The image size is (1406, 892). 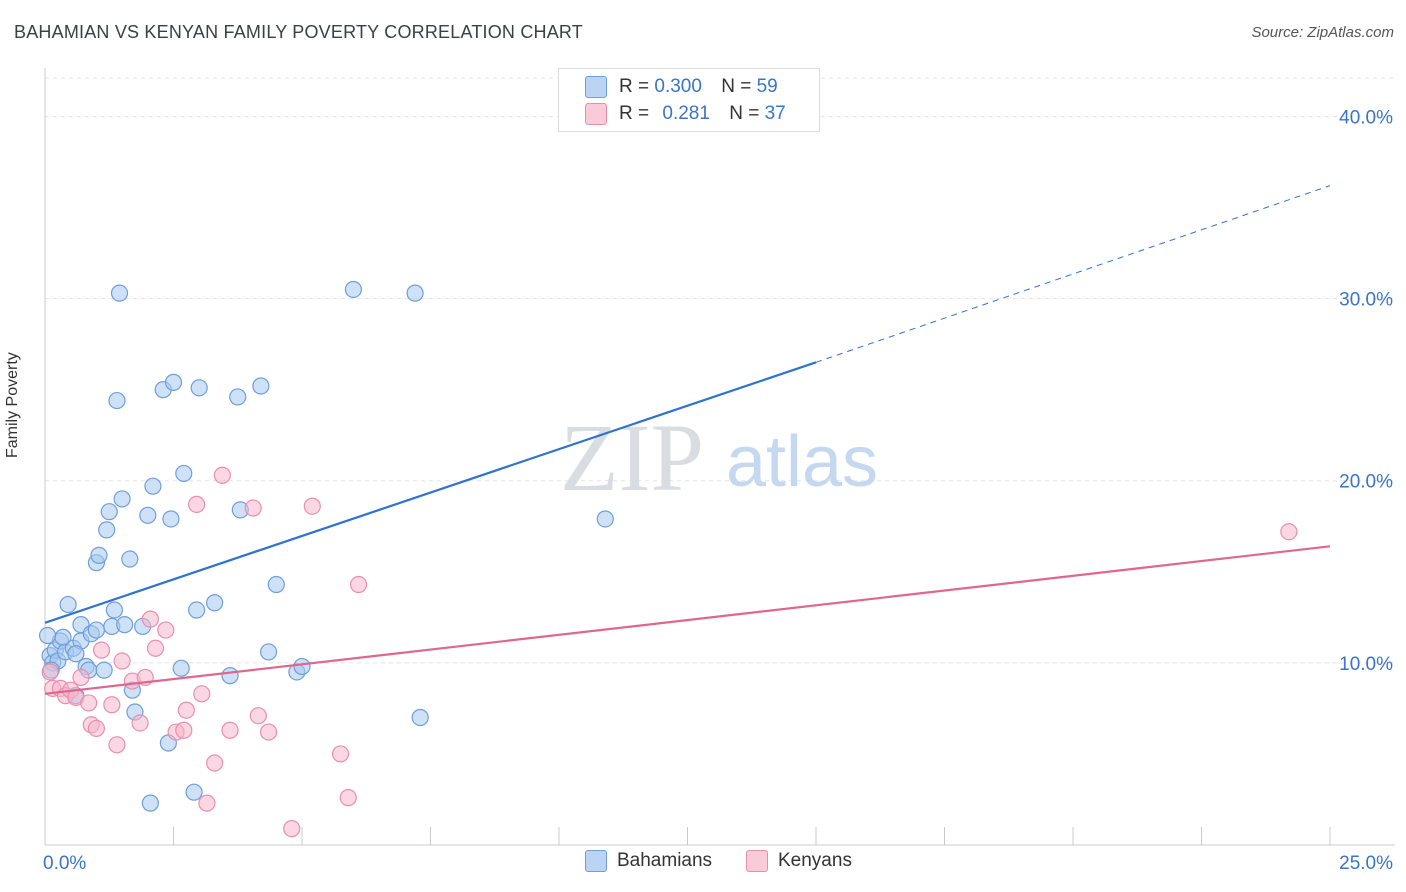 What do you see at coordinates (1366, 300) in the screenshot?
I see `y-tick-label: 30.0%` at bounding box center [1366, 300].